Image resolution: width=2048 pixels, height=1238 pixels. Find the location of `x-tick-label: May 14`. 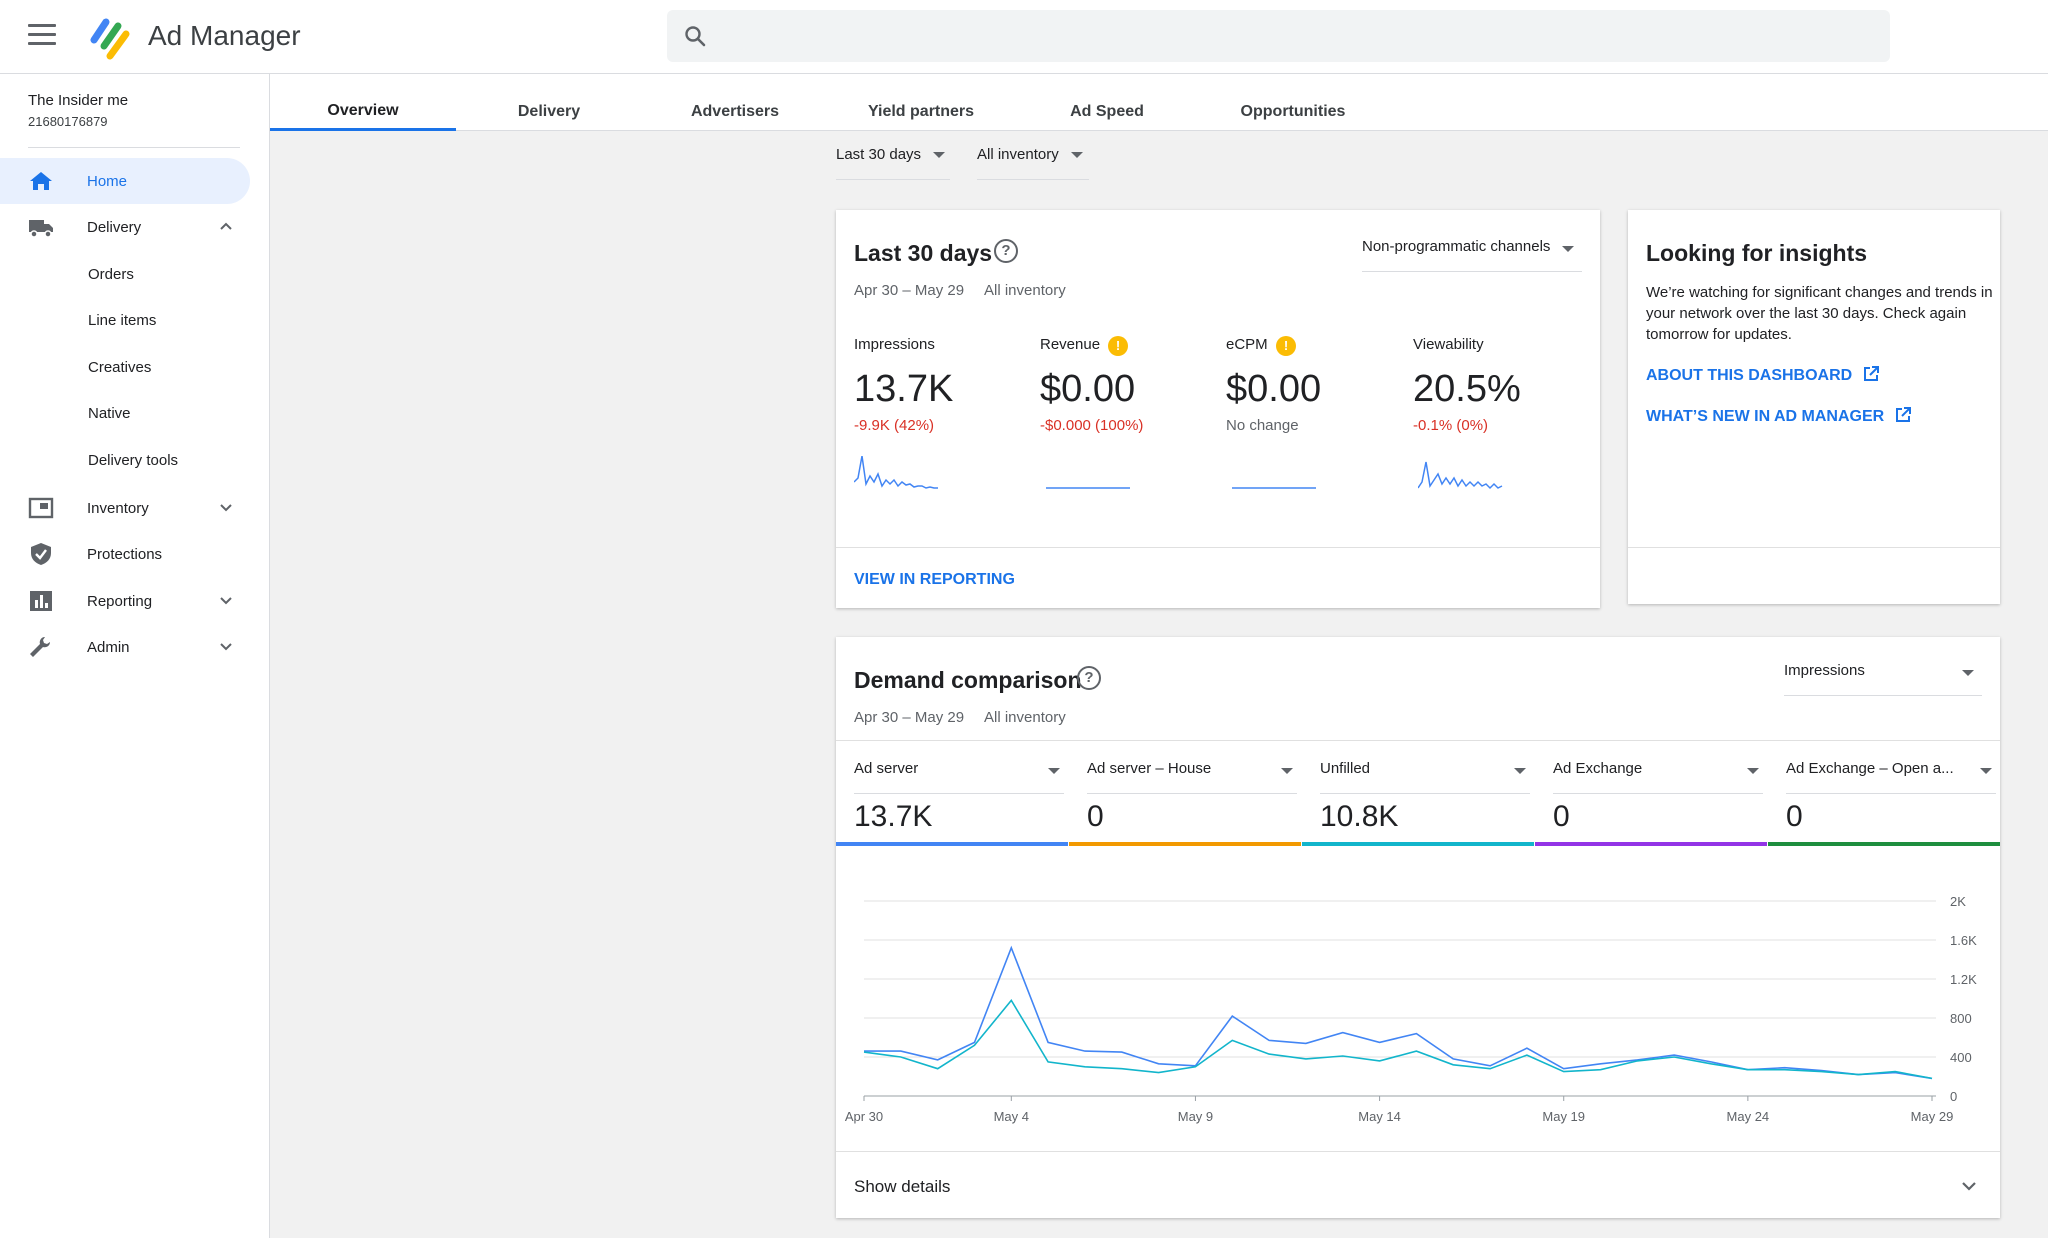

x-tick-label: May 14 is located at coordinates (1379, 1116).